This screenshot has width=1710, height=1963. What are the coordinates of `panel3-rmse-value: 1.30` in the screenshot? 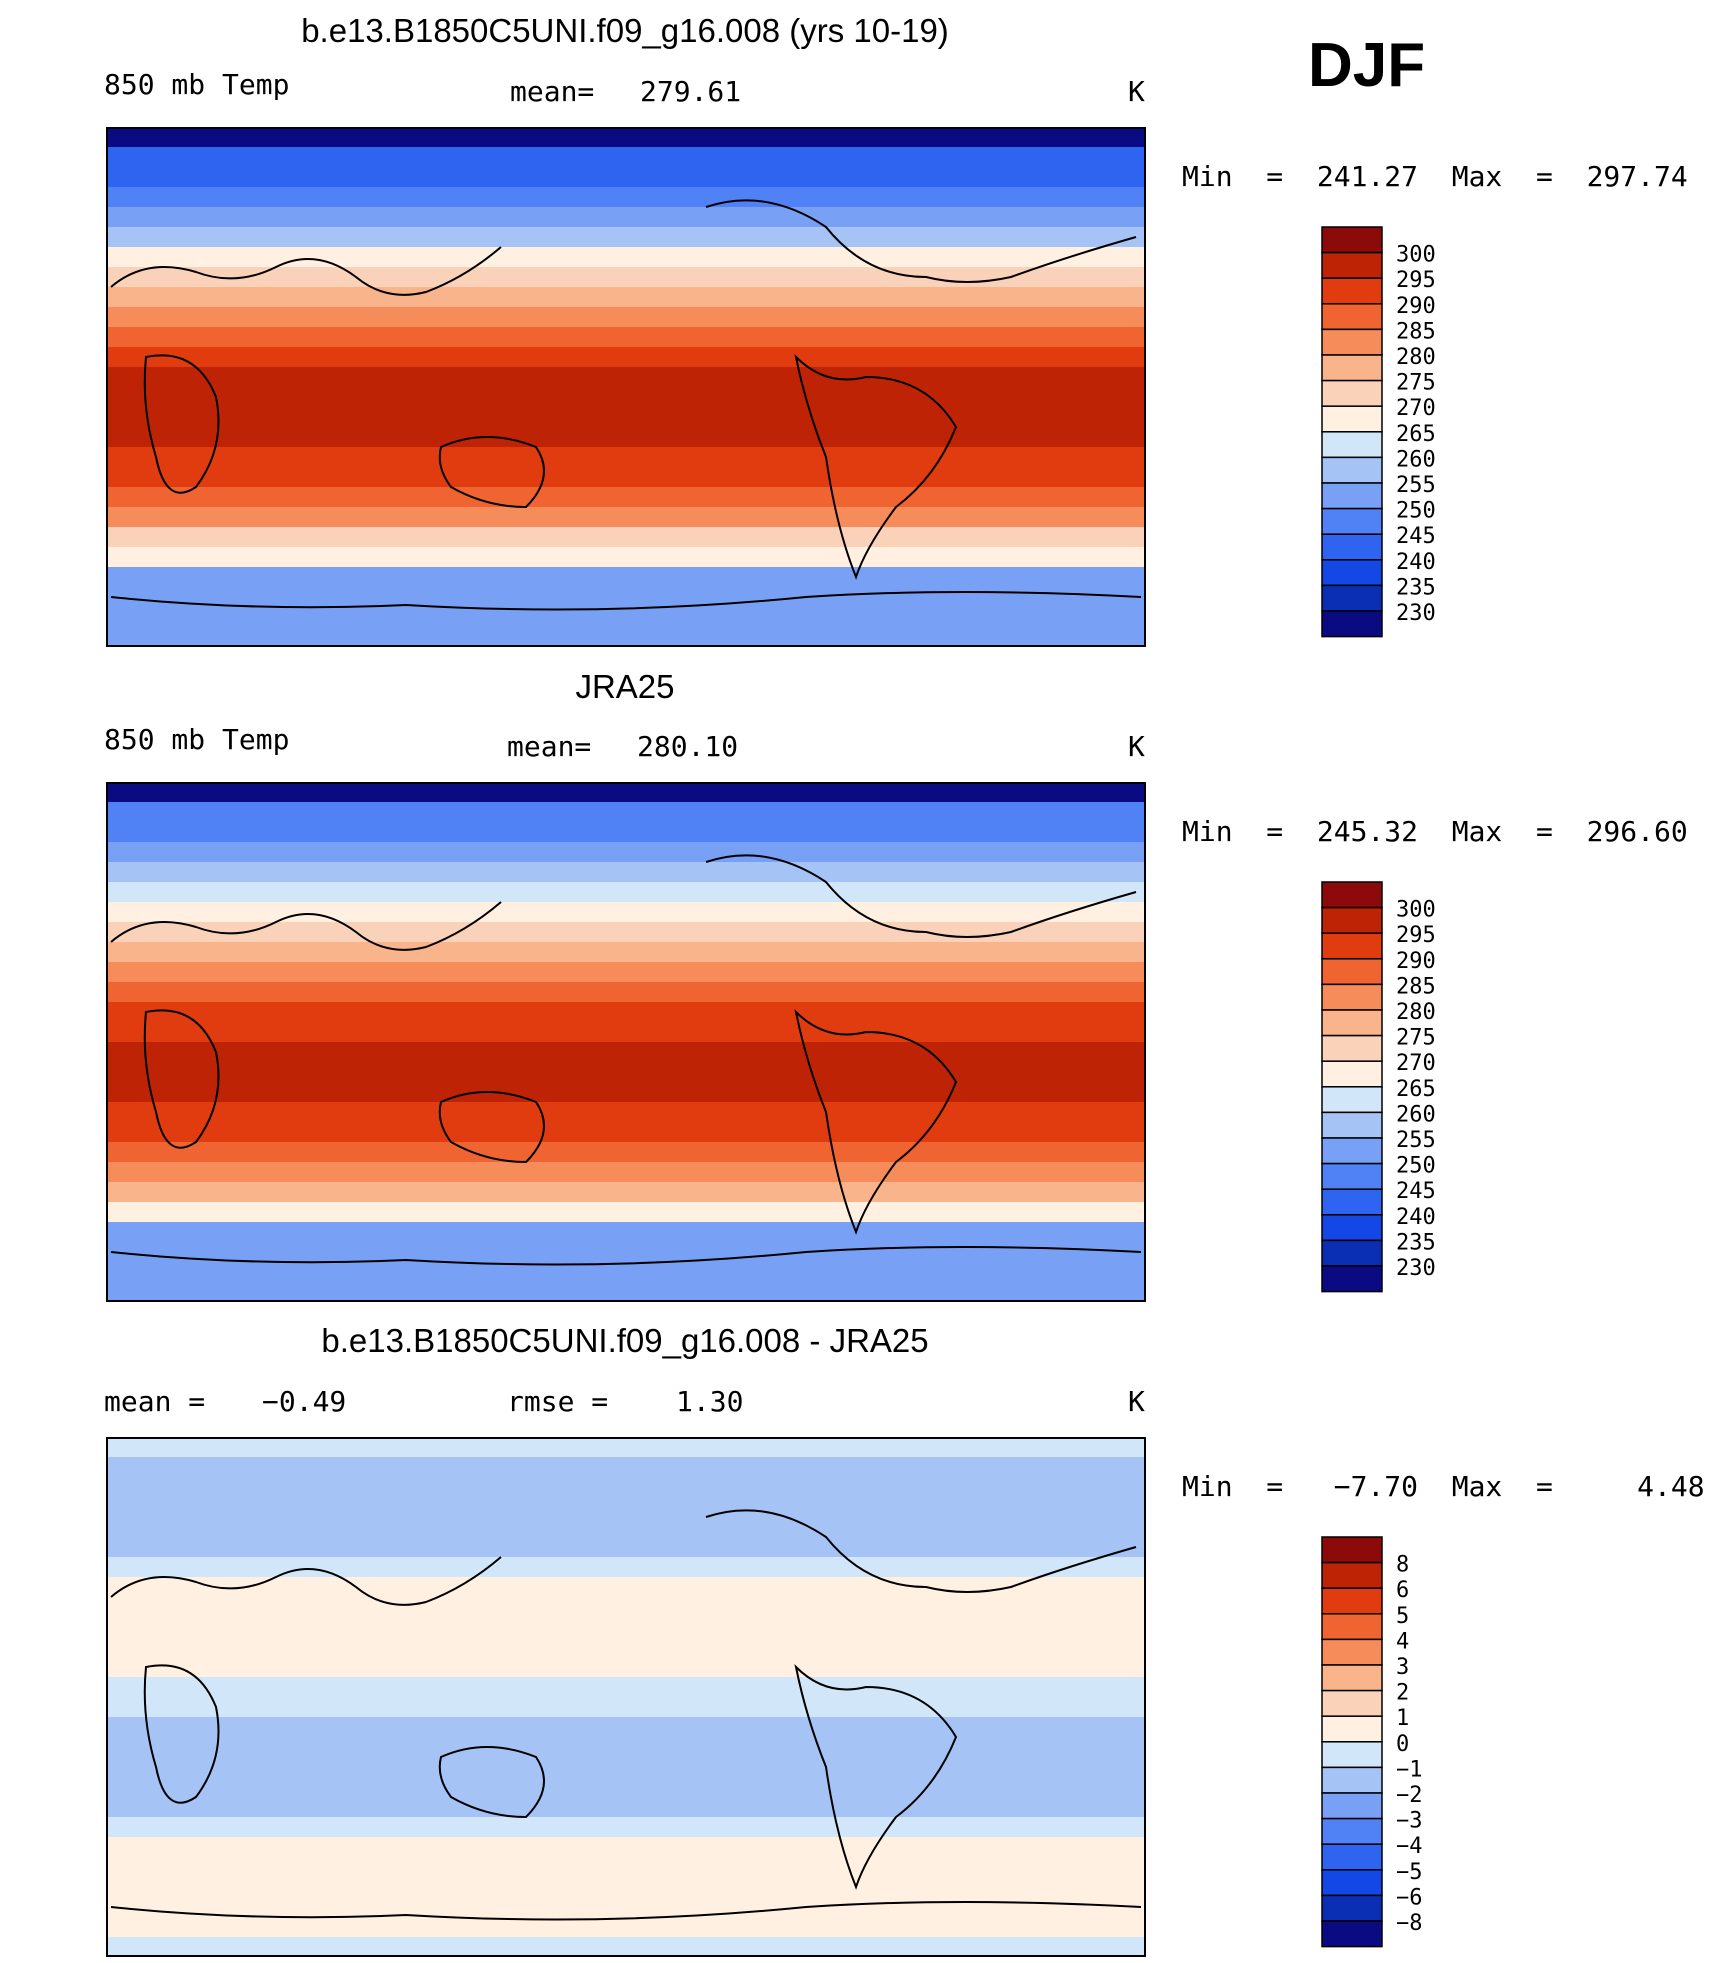 It's located at (710, 1401).